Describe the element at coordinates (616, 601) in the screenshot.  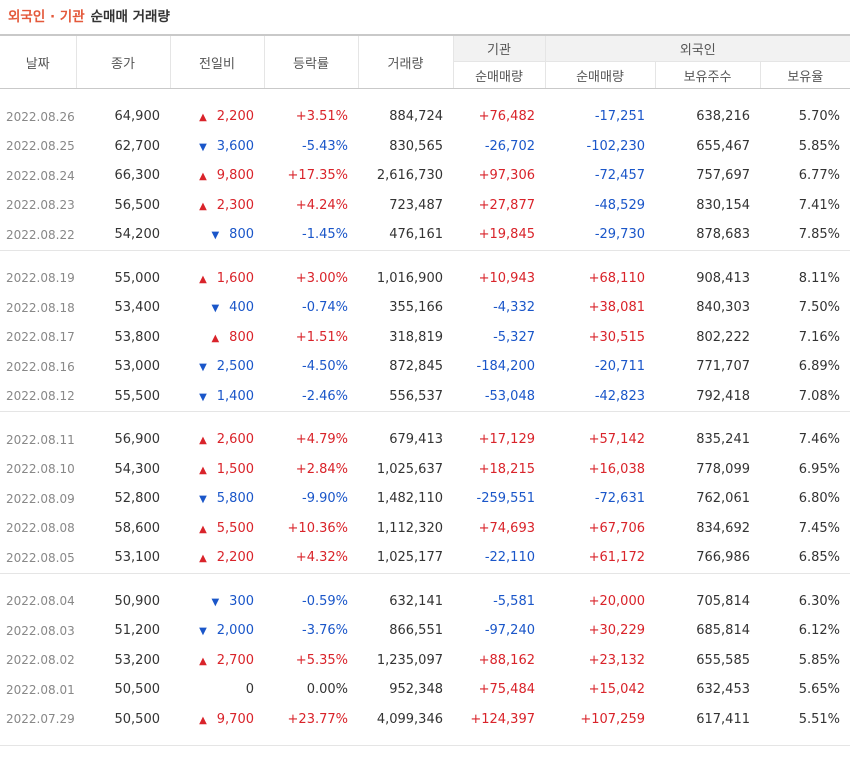
I see `cell-foreign-net: +20,000` at that location.